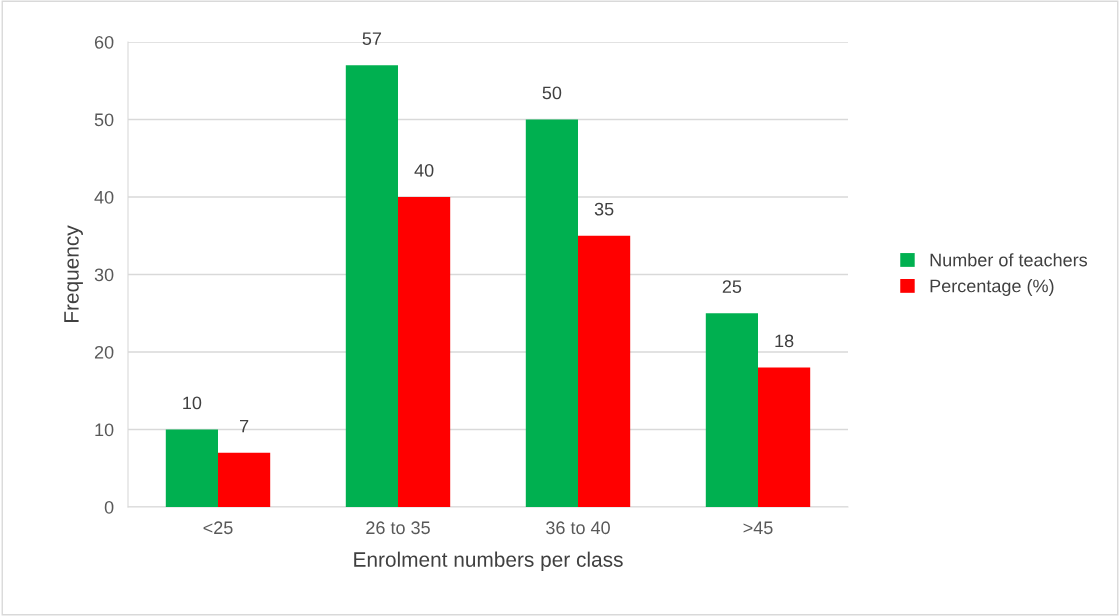  I want to click on data-label: 57, so click(372, 39).